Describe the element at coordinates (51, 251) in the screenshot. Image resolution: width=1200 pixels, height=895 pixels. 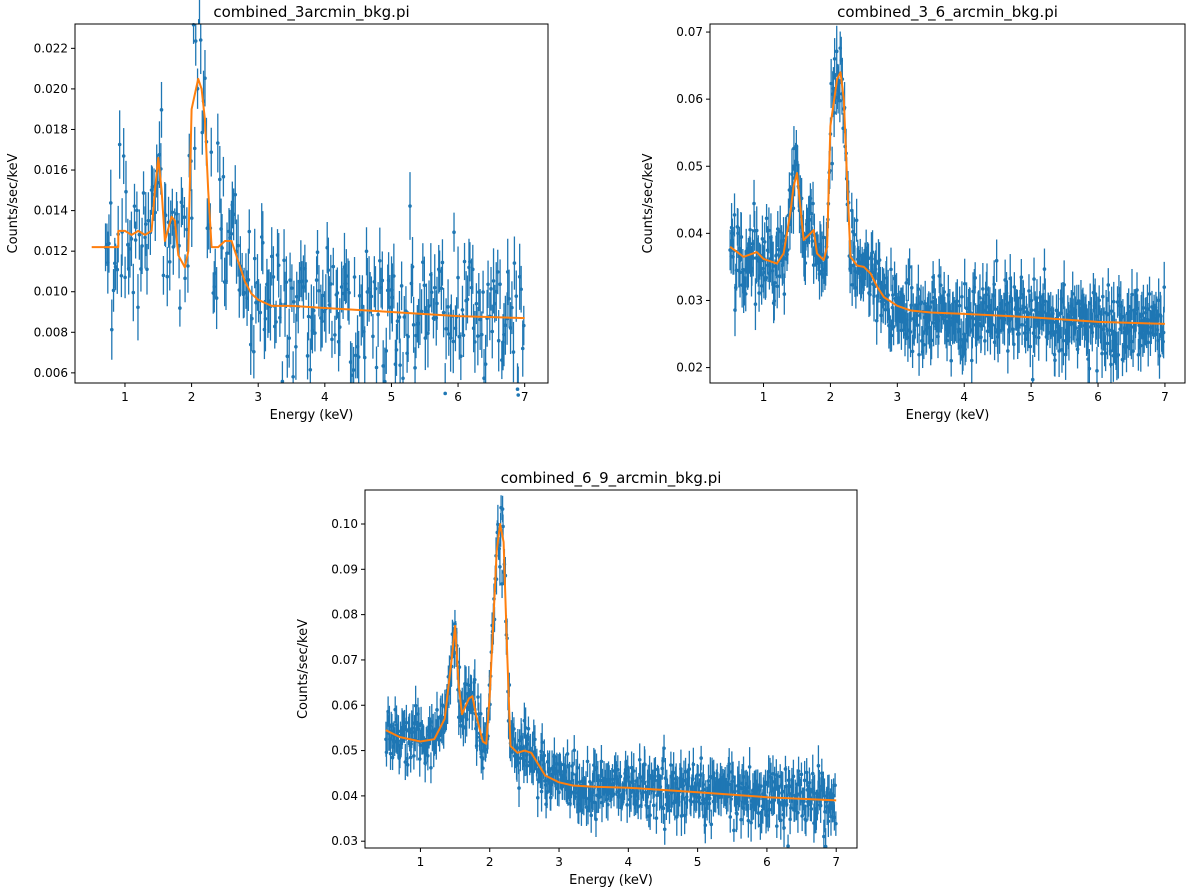
I see `y-tick-label: 0.012` at that location.